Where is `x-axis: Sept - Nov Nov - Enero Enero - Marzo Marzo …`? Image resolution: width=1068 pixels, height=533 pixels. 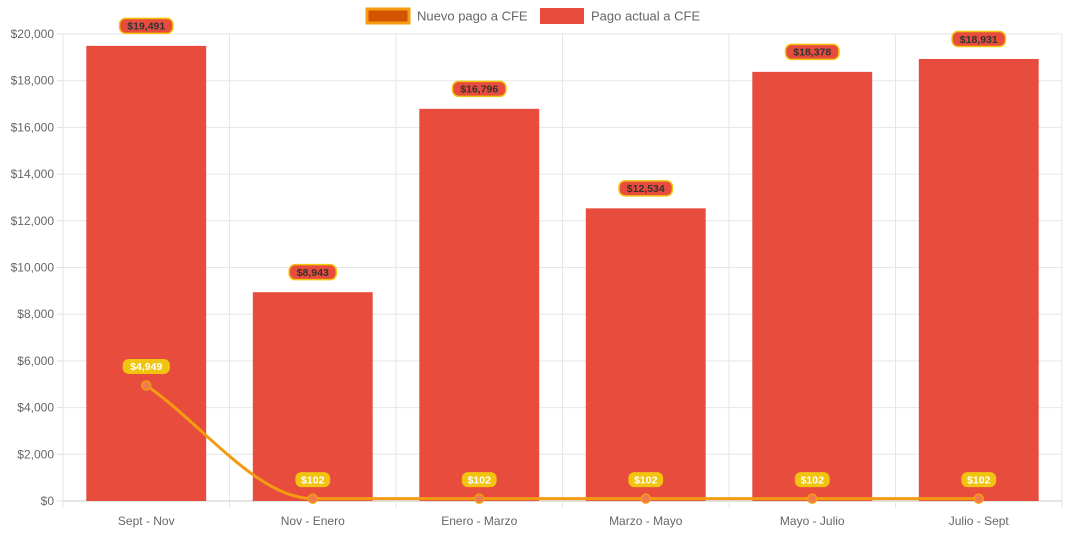 x-axis: Sept - Nov Nov - Enero Enero - Marzo Marzo … is located at coordinates (564, 521).